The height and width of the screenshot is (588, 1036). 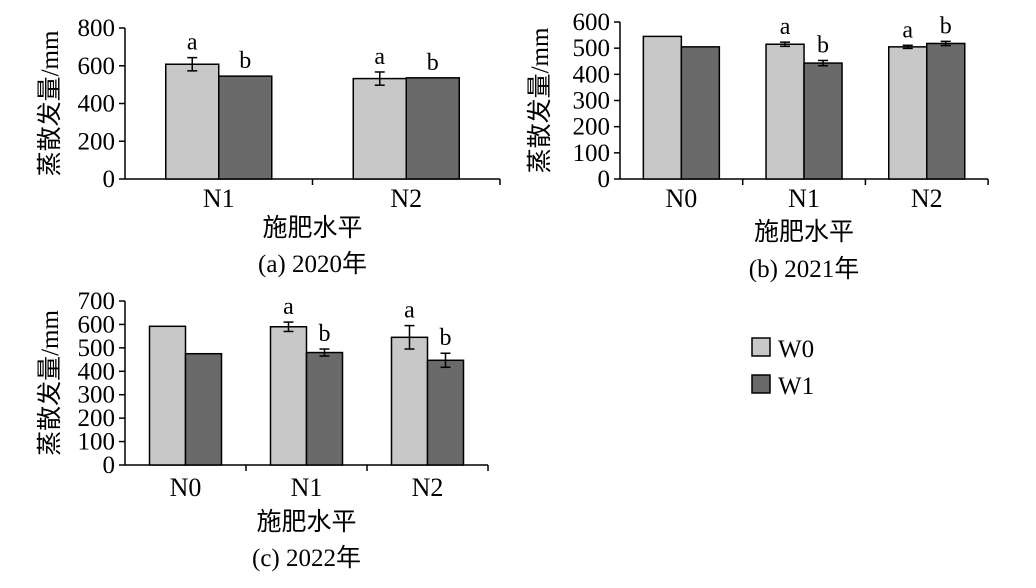 What do you see at coordinates (312, 264) in the screenshot?
I see `panel-caption: (a) 2020年` at bounding box center [312, 264].